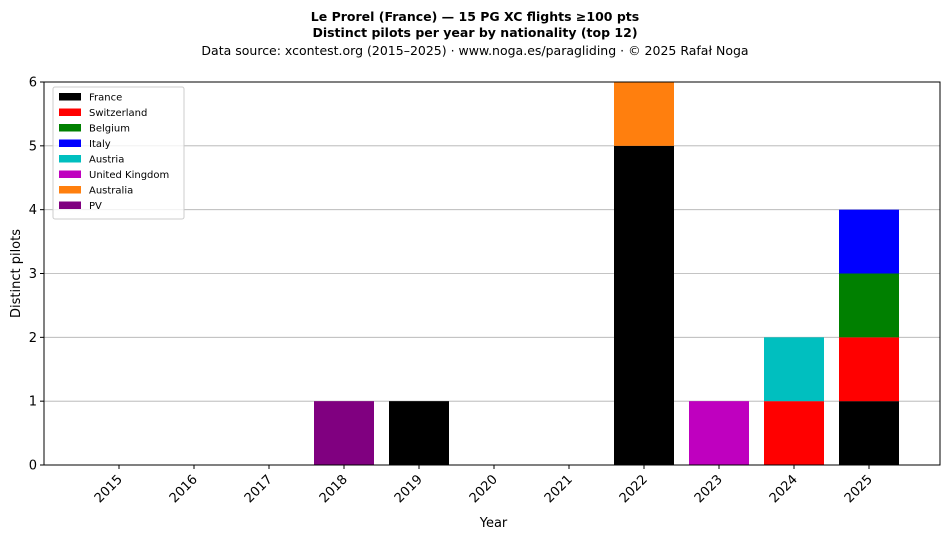  I want to click on legend-label: Austria, so click(106, 160).